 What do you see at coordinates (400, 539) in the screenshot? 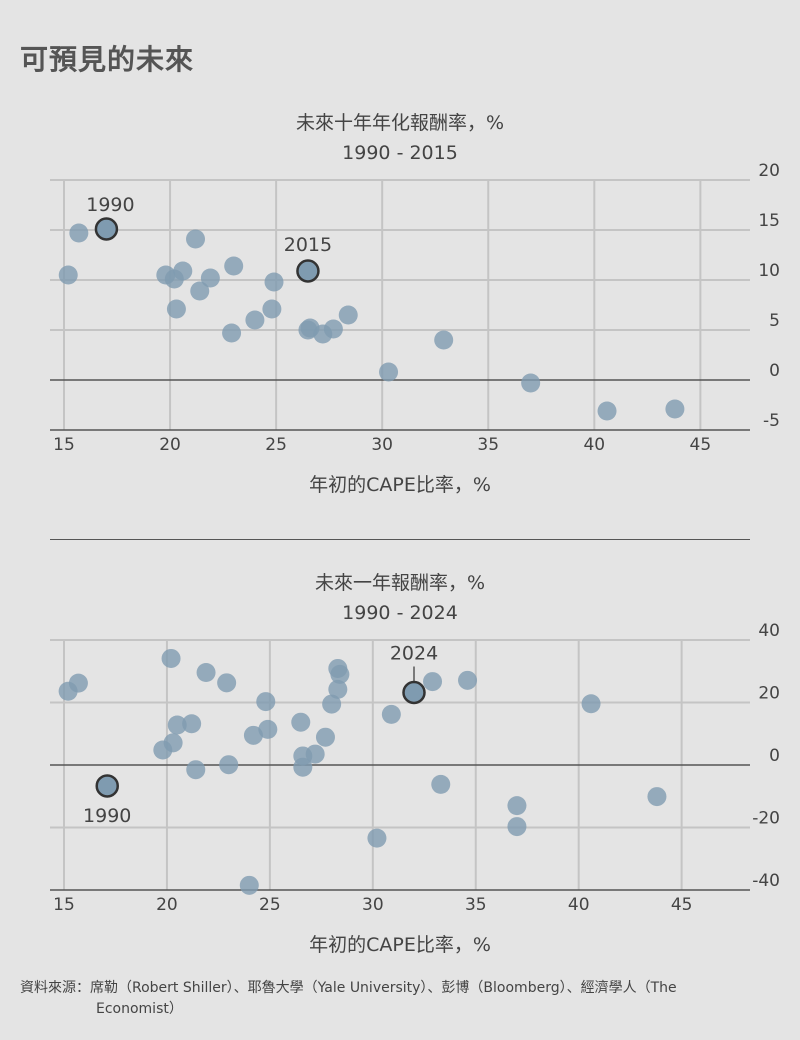
I see `chart-divider` at bounding box center [400, 539].